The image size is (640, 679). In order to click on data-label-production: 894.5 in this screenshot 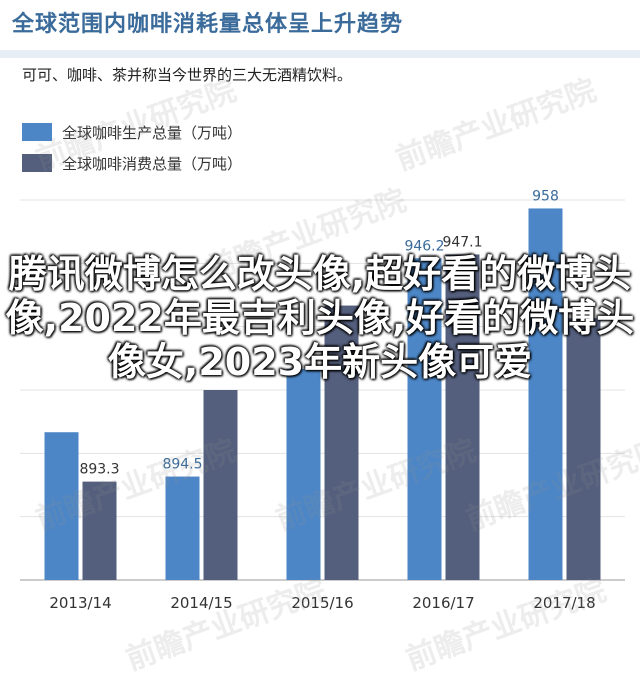, I will do `click(182, 465)`.